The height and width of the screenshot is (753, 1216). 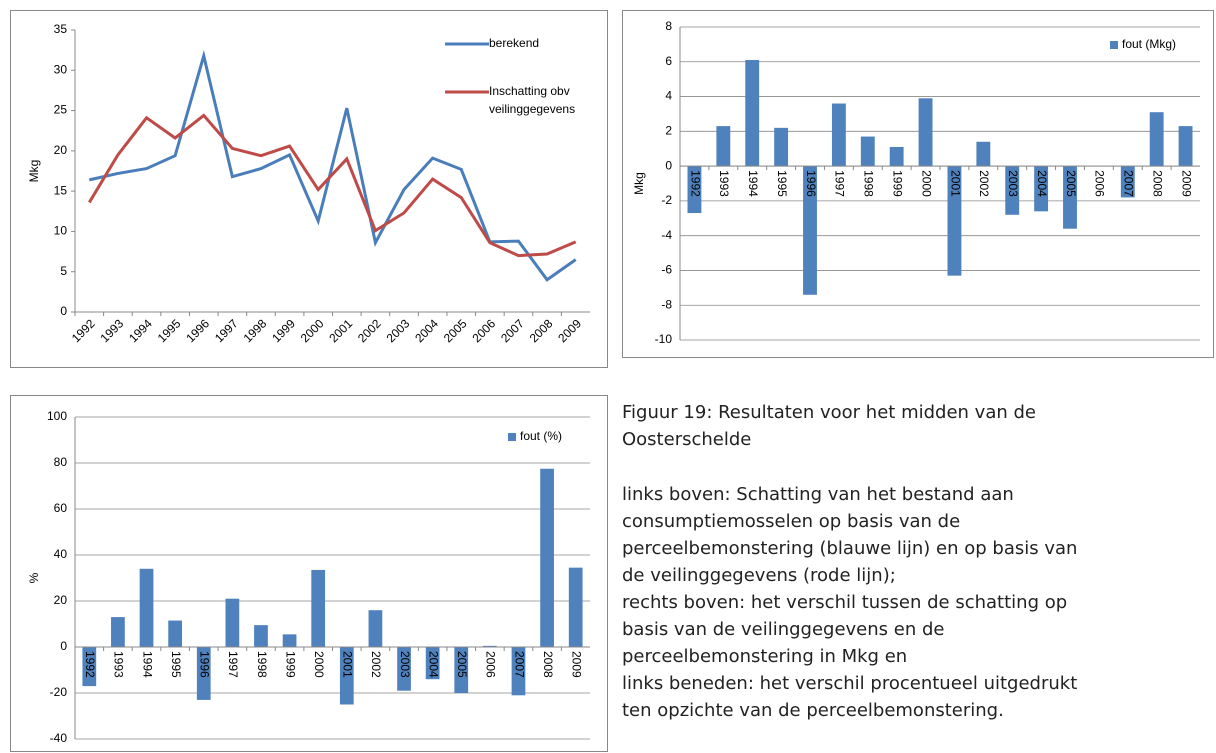 I want to click on y-tick-label: -4, so click(x=666, y=235).